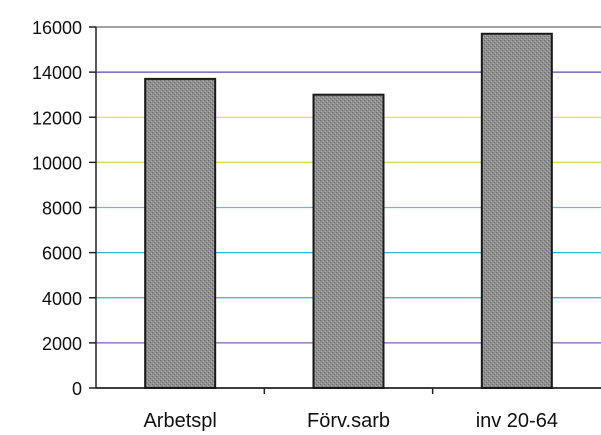  What do you see at coordinates (62, 299) in the screenshot?
I see `y-tick-label: 4000` at bounding box center [62, 299].